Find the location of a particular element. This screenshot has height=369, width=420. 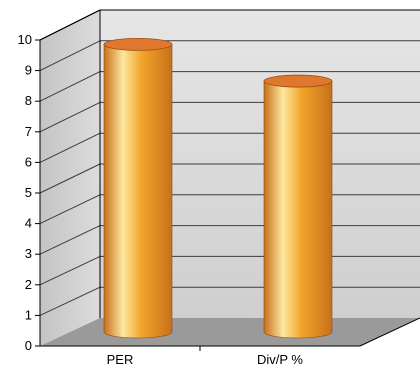

floor is located at coordinates (230, 332).